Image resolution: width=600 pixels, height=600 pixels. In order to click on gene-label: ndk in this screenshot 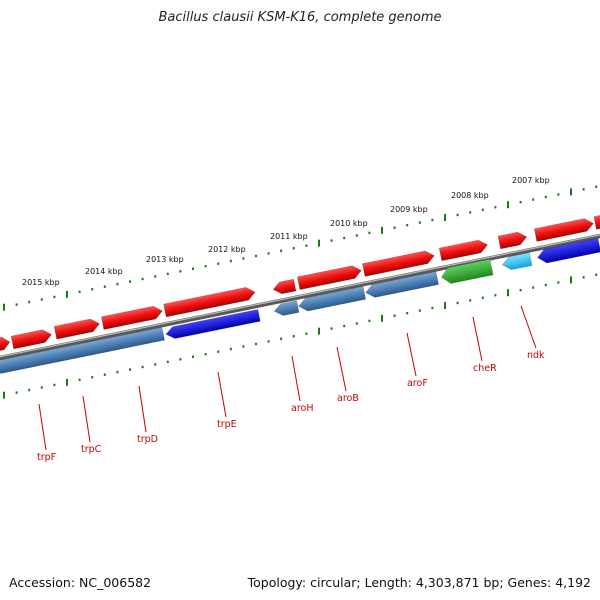, I will do `click(536, 355)`.